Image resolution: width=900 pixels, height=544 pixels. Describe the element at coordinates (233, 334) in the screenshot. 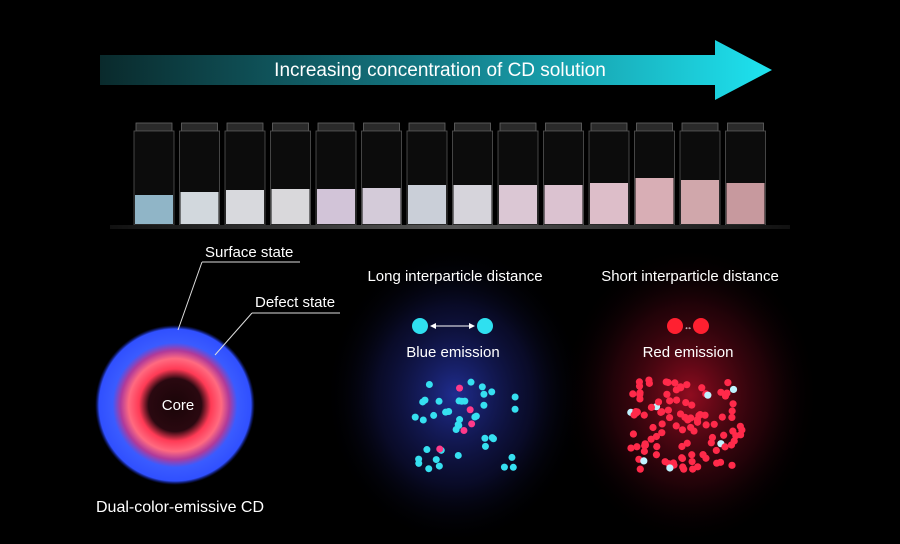

I see `defect-leader` at that location.